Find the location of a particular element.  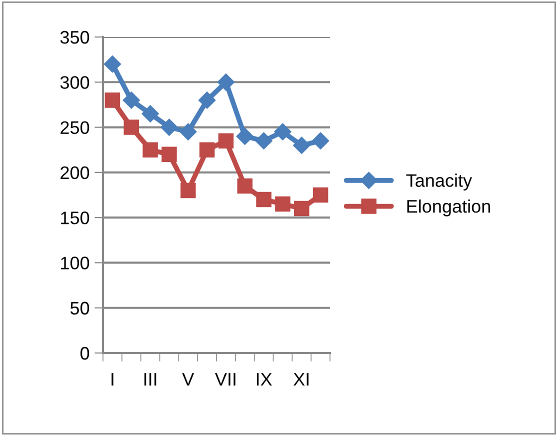

y-tick-label: 200 is located at coordinates (75, 173).